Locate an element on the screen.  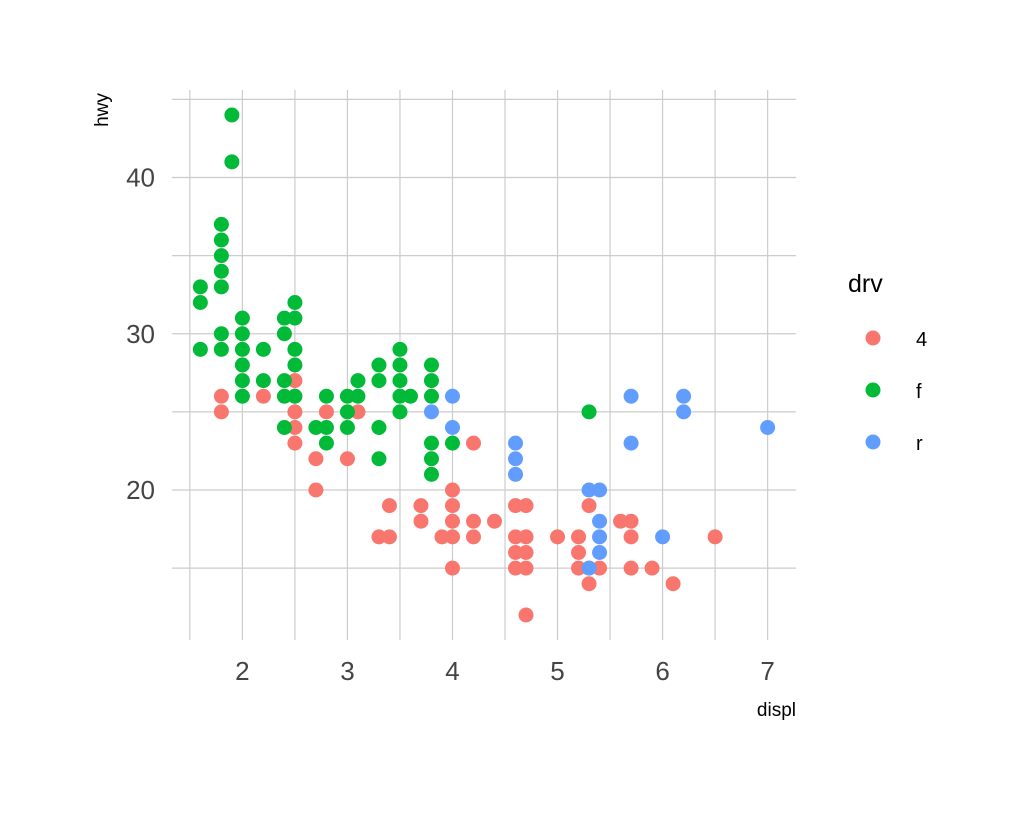
x-tick-label: 5 is located at coordinates (557, 671).